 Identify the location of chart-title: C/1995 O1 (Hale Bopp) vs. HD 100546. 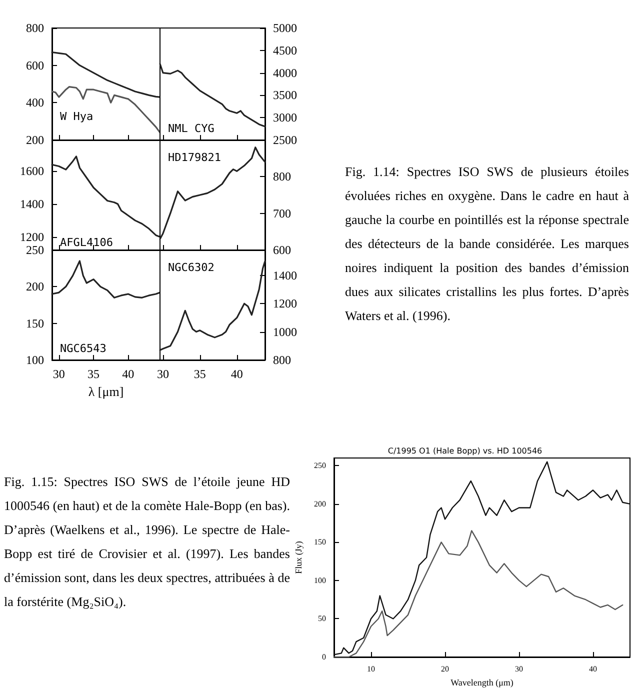
(465, 451).